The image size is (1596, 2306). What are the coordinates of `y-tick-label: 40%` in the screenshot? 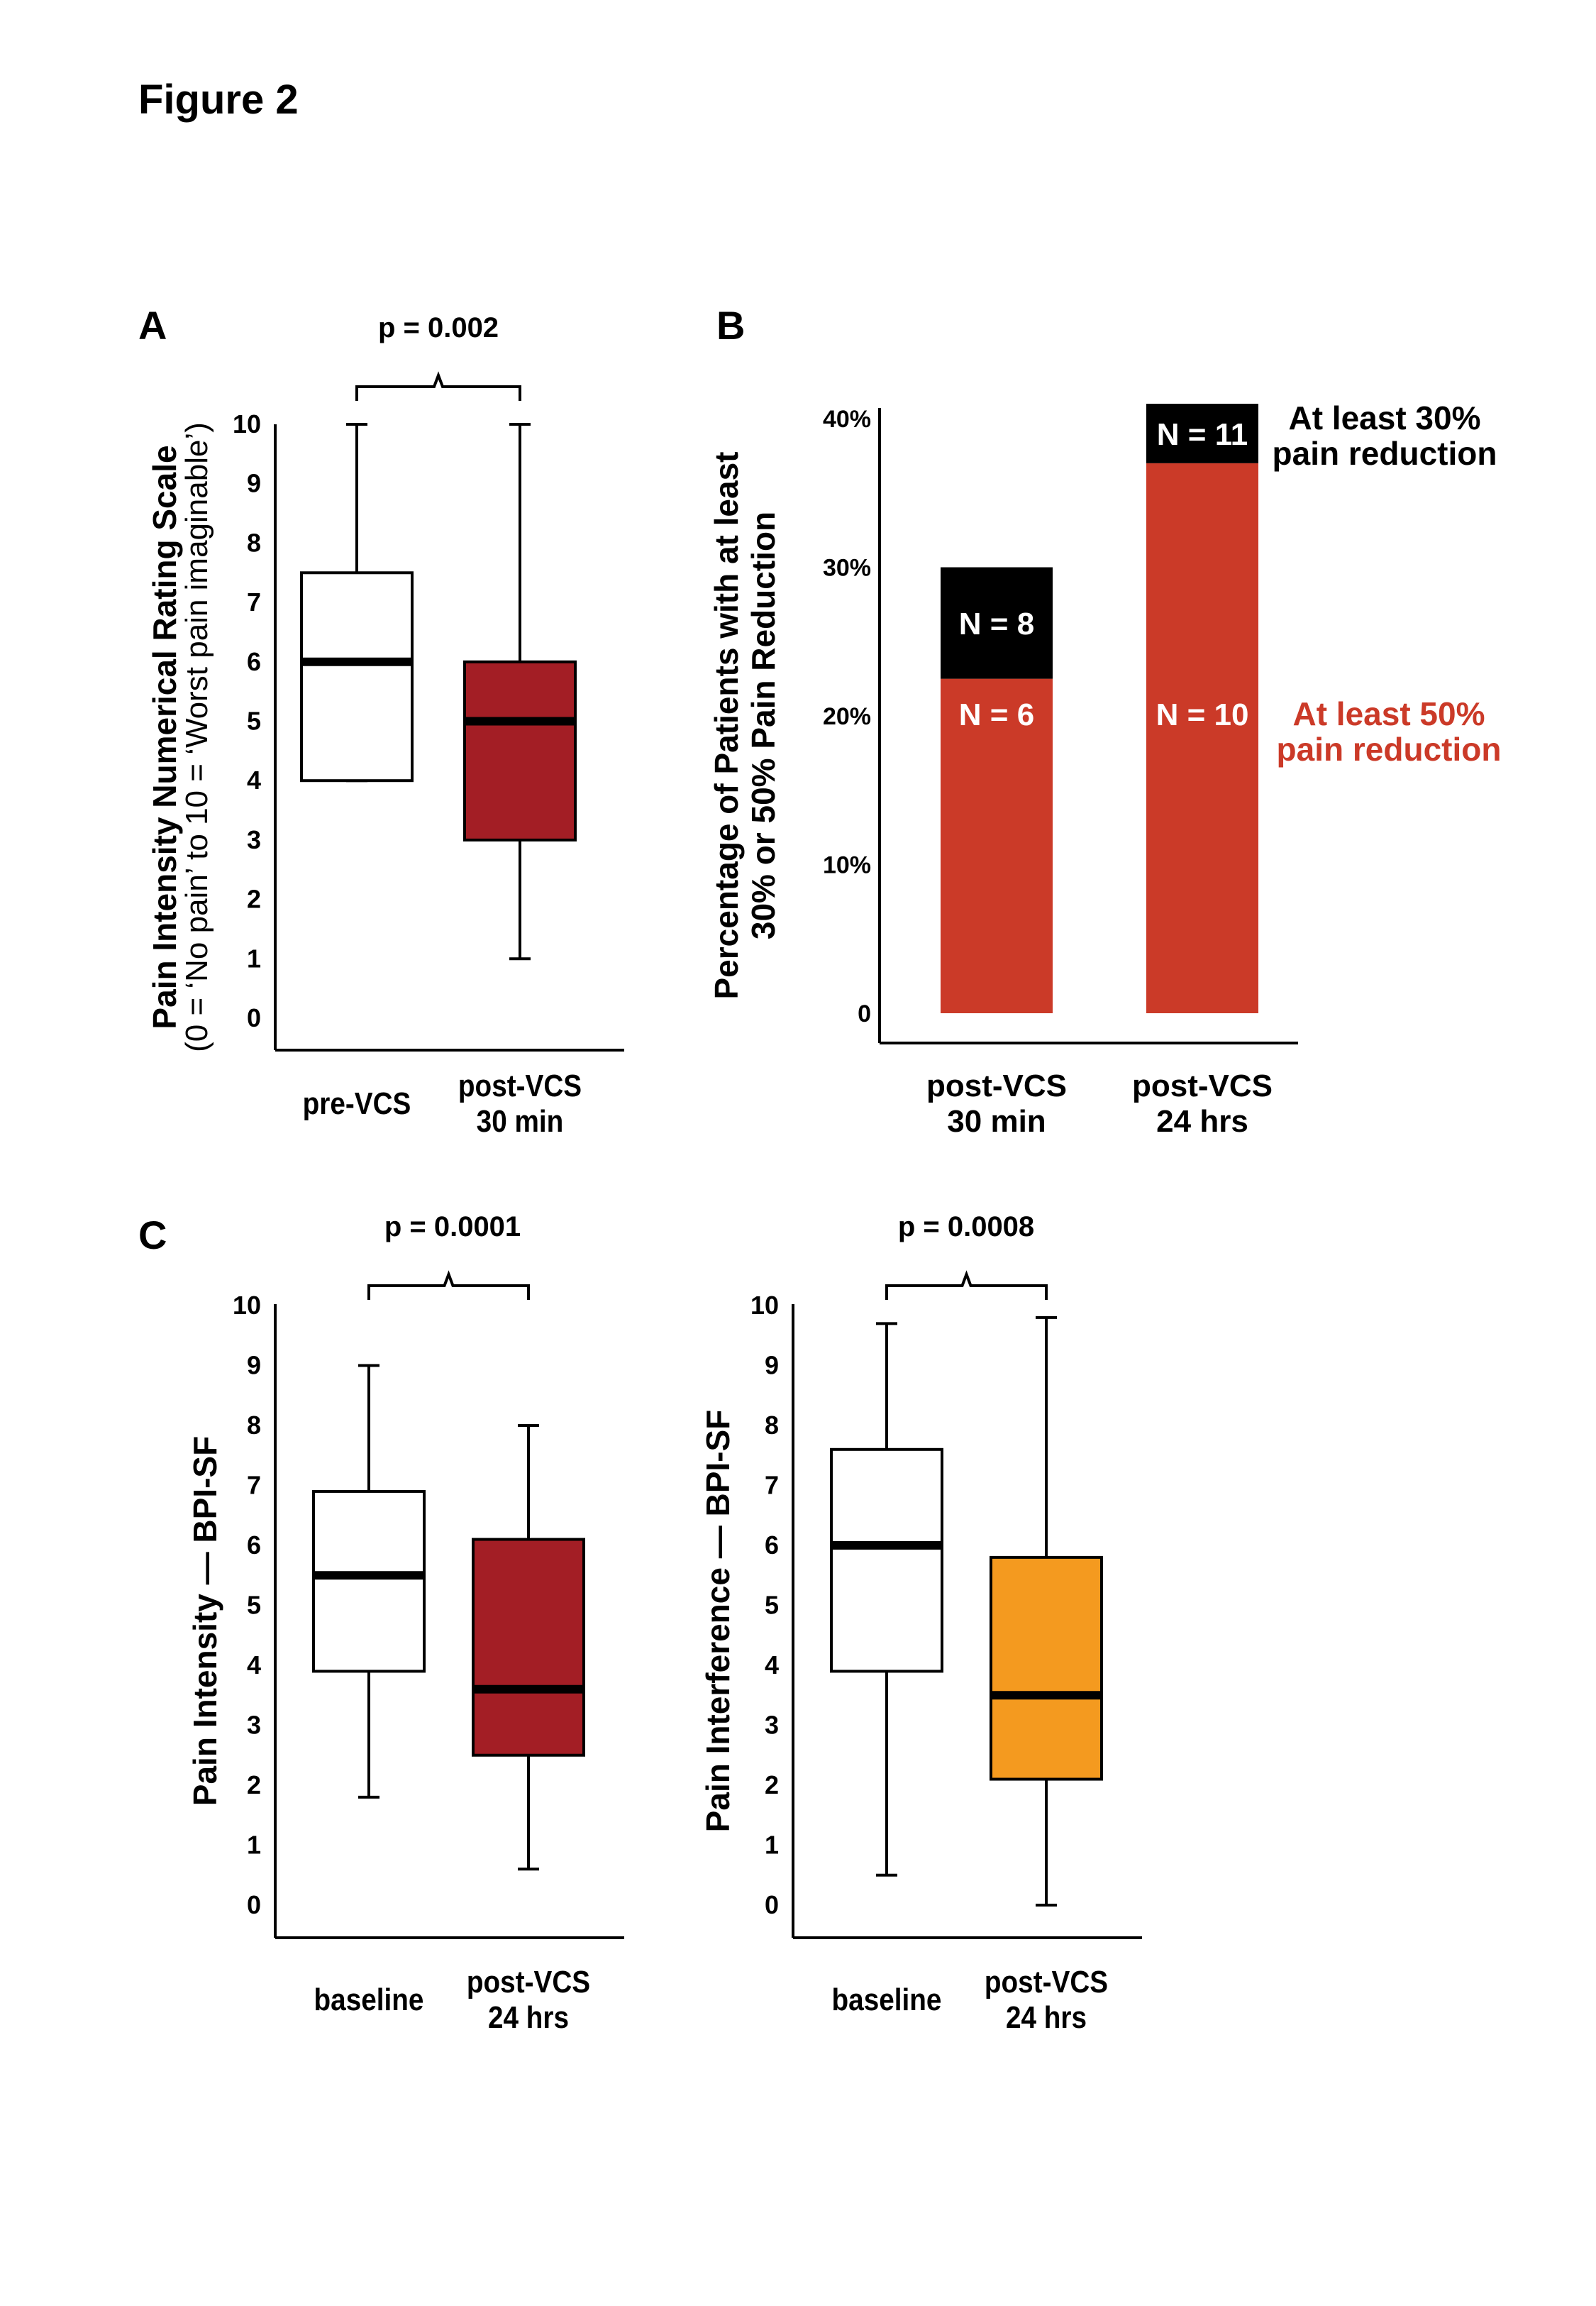 It's located at (847, 420).